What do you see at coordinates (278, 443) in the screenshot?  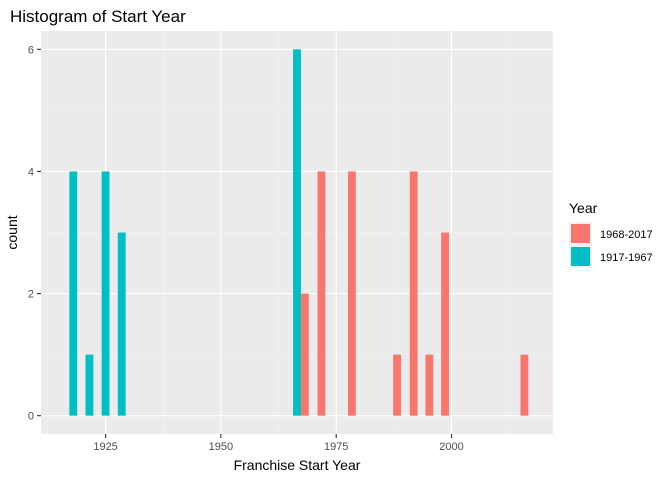 I see `x-axis-ticks: 1925 1950 1975 2000` at bounding box center [278, 443].